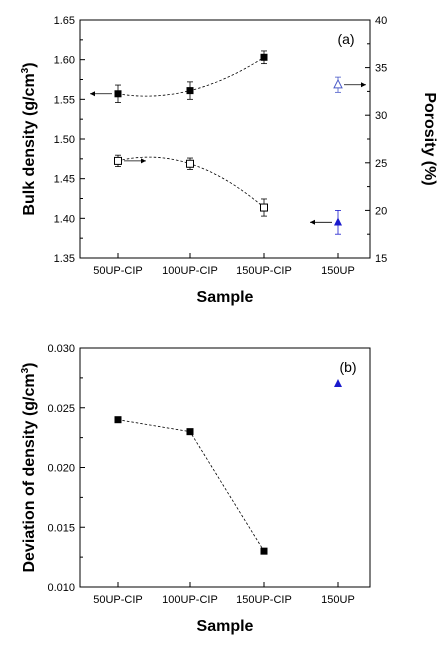 Image resolution: width=444 pixels, height=647 pixels. Describe the element at coordinates (338, 221) in the screenshot. I see `series-2-point` at that location.